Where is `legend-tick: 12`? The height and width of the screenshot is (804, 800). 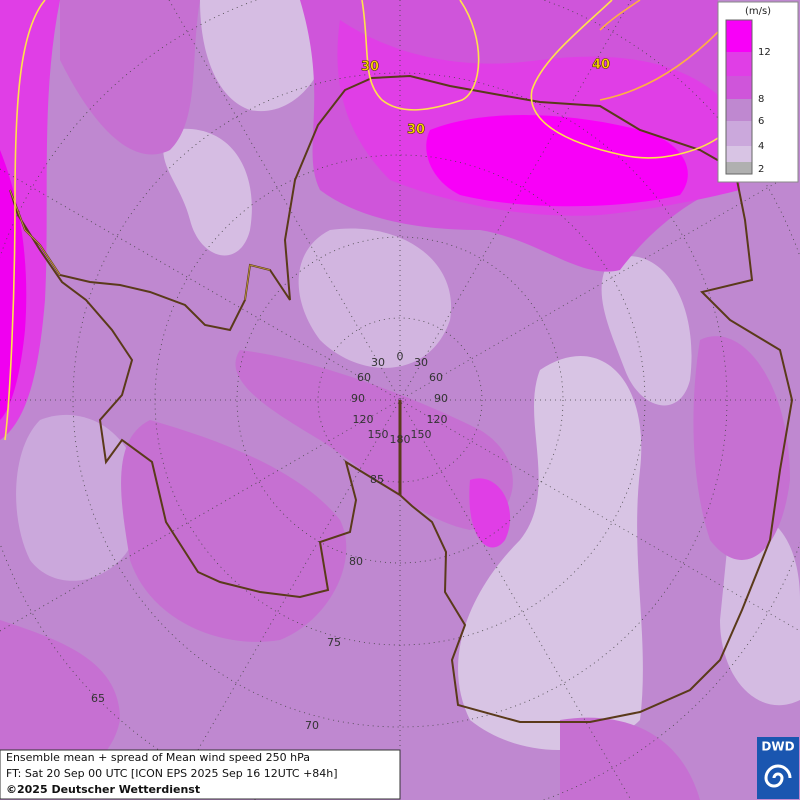 legend-tick: 12 is located at coordinates (764, 52).